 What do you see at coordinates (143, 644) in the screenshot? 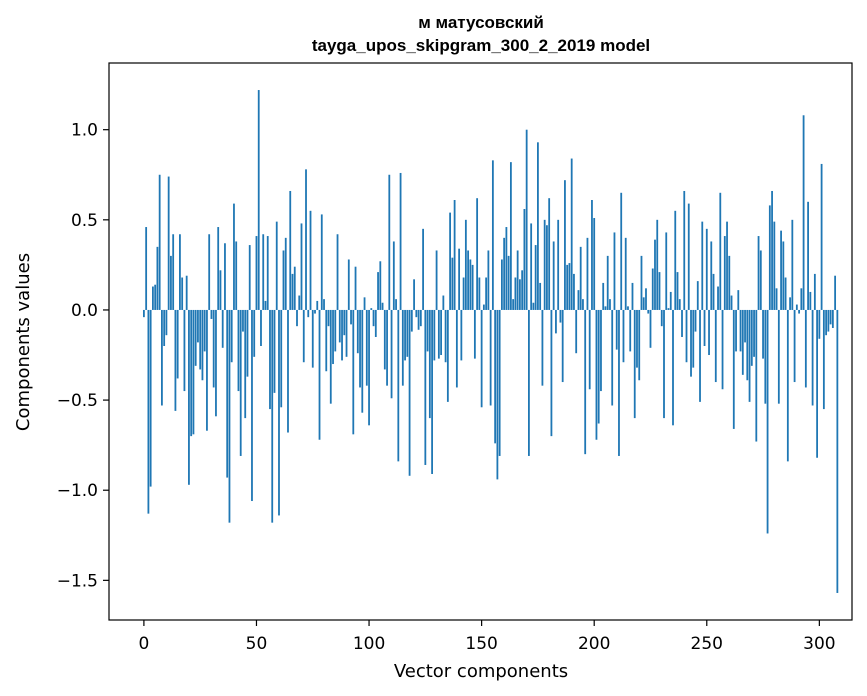
I see `x-tick-label: 0` at bounding box center [143, 644].